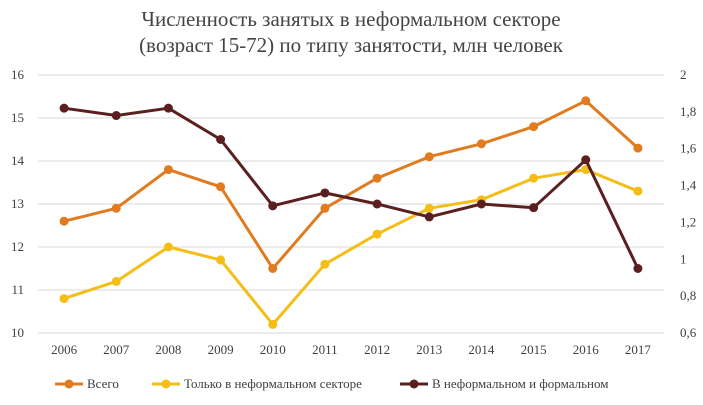  What do you see at coordinates (638, 349) in the screenshot?
I see `x-tick-label: 2017` at bounding box center [638, 349].